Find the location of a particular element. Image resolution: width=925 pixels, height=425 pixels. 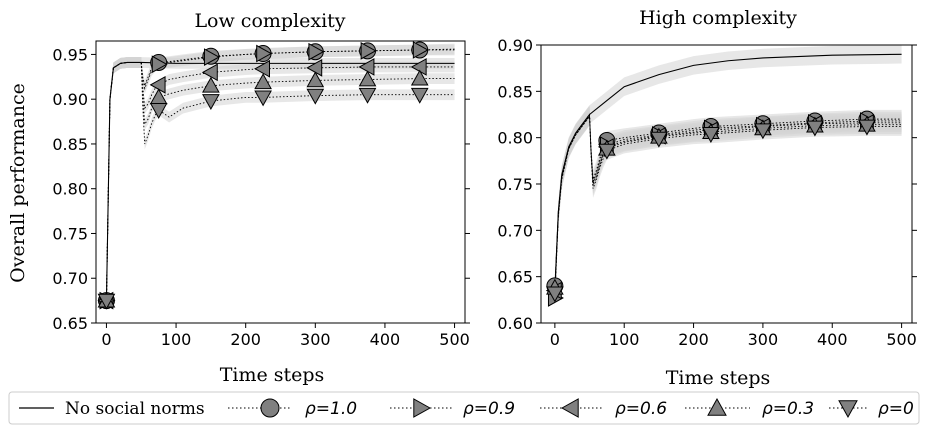

legend-marker-triangle-up-icon is located at coordinates (717, 406).